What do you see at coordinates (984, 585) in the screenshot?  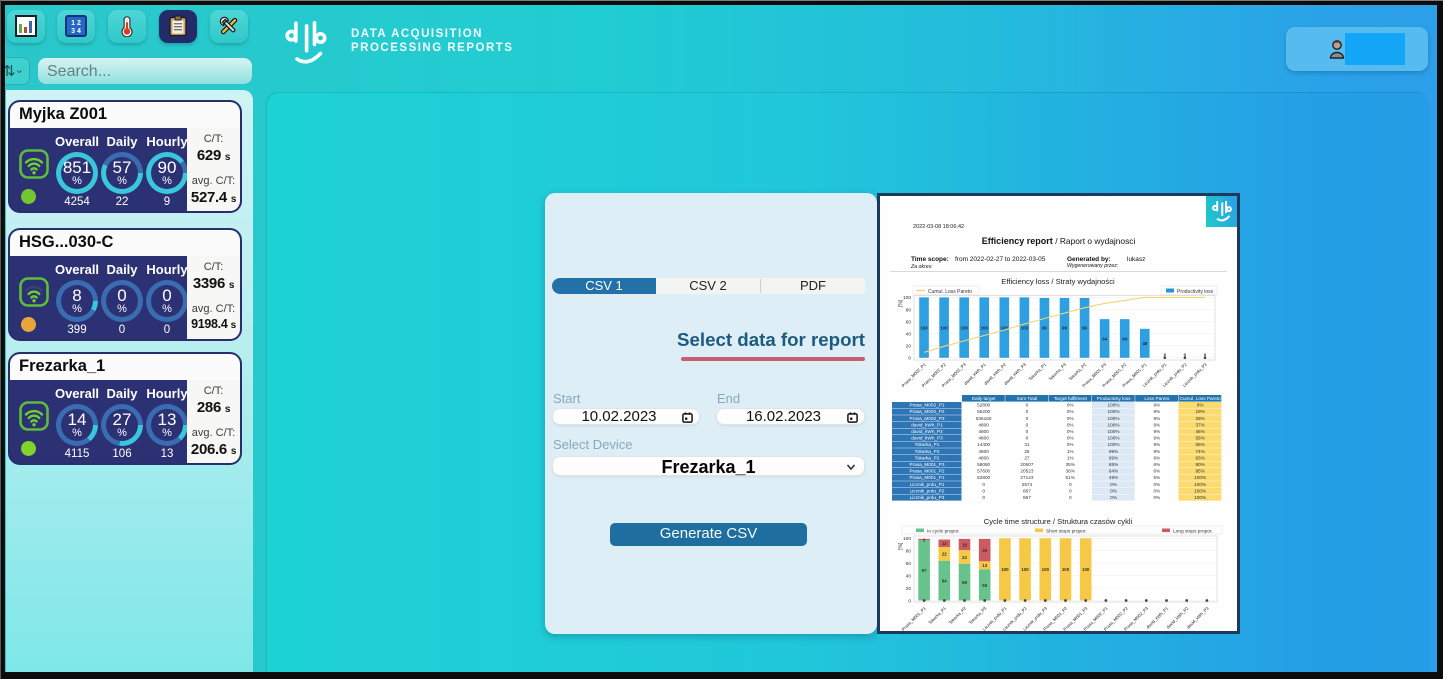 I see `svg-text: 50` at bounding box center [984, 585].